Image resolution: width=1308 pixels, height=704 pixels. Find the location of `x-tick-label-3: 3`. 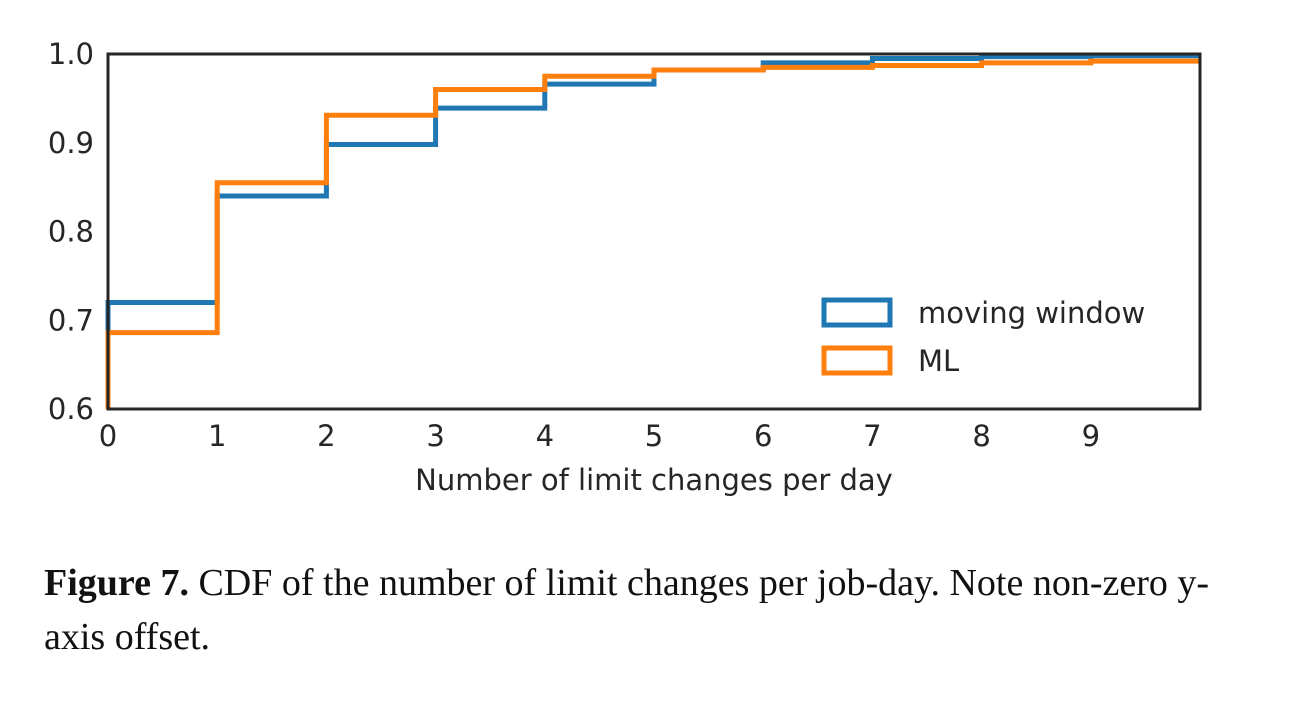

x-tick-label-3: 3 is located at coordinates (435, 436).